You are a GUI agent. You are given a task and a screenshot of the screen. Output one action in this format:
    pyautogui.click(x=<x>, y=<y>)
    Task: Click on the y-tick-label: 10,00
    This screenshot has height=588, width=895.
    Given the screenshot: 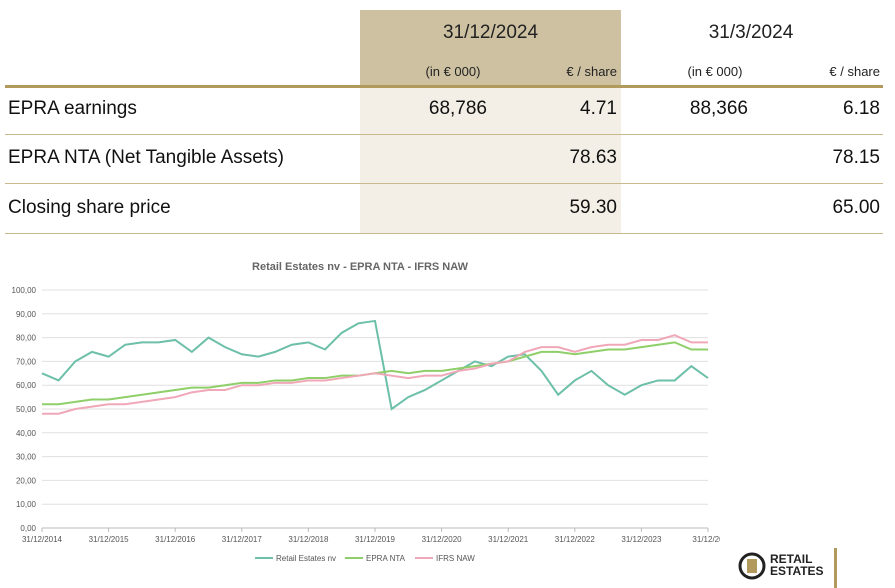 What is the action you would take?
    pyautogui.click(x=26, y=504)
    